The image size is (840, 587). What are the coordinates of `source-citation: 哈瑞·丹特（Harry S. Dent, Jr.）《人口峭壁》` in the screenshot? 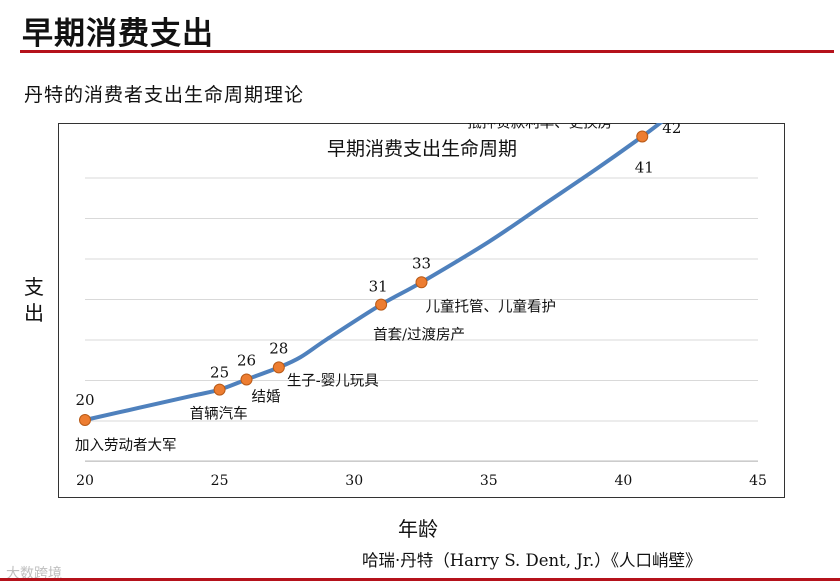 It's located at (532, 560).